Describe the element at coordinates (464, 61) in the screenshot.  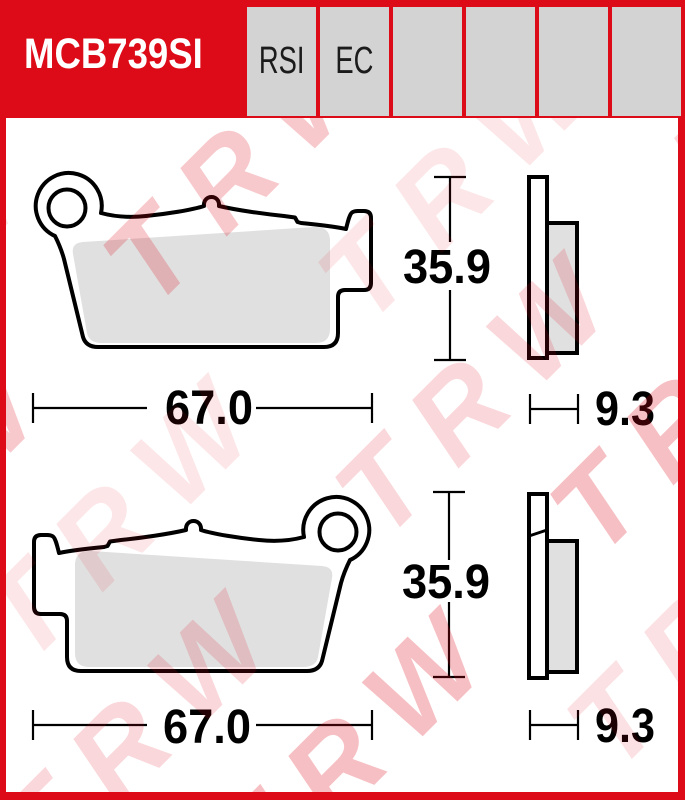
I see `spec-cells-row: RSI EC` at that location.